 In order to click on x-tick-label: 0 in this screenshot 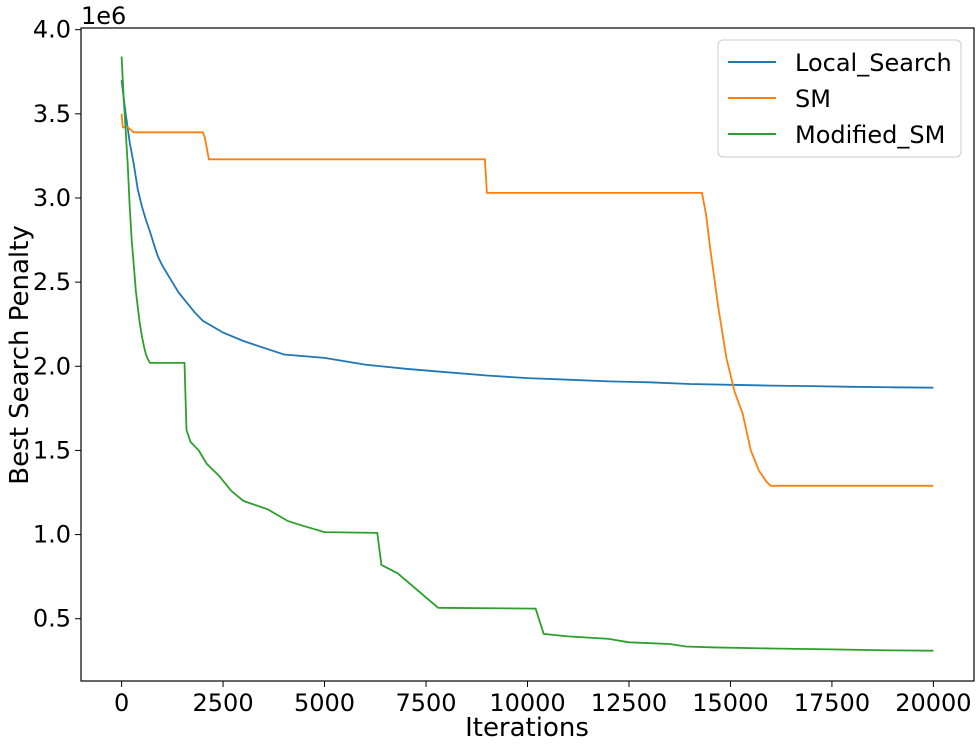, I will do `click(121, 703)`.